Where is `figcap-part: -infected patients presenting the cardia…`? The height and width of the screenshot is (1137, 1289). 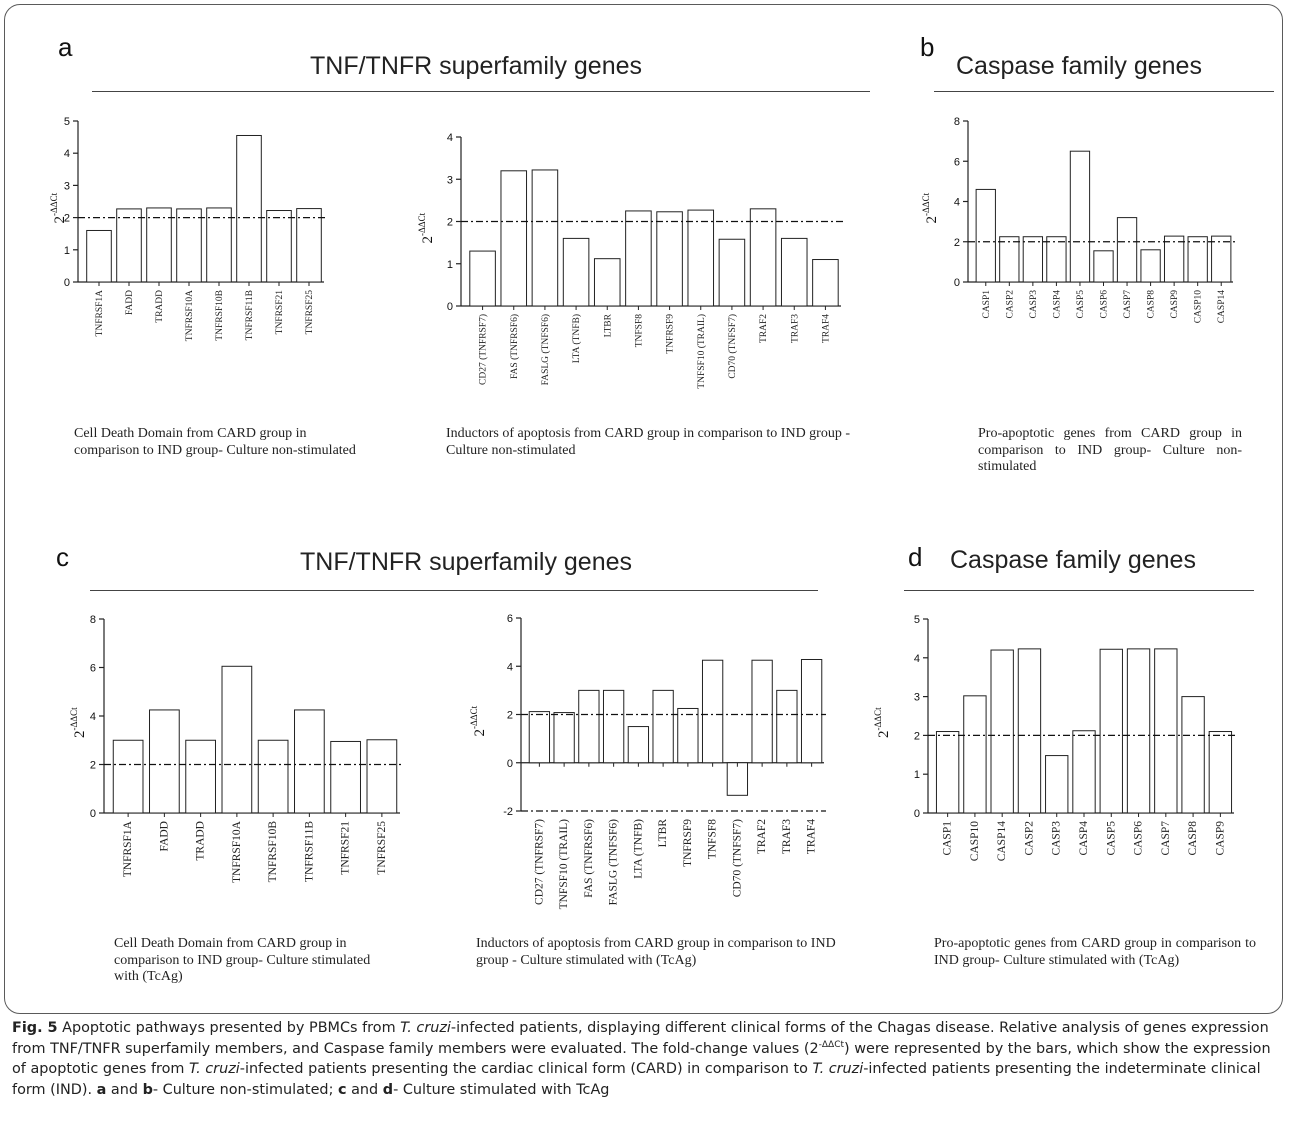 figcap-part: -infected patients presenting the cardia… is located at coordinates (526, 1069).